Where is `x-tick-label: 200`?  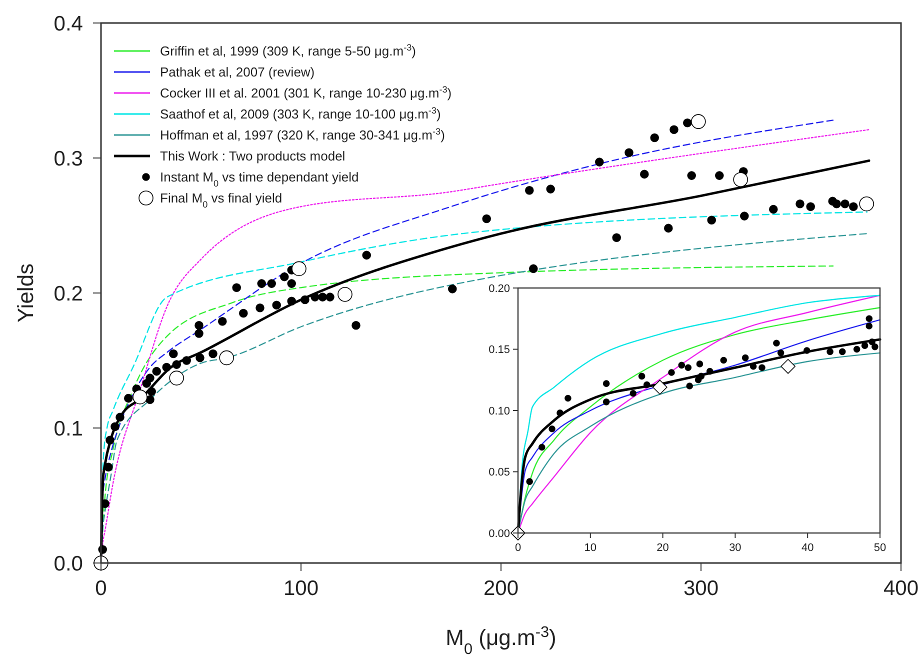 x-tick-label: 200 is located at coordinates (501, 588).